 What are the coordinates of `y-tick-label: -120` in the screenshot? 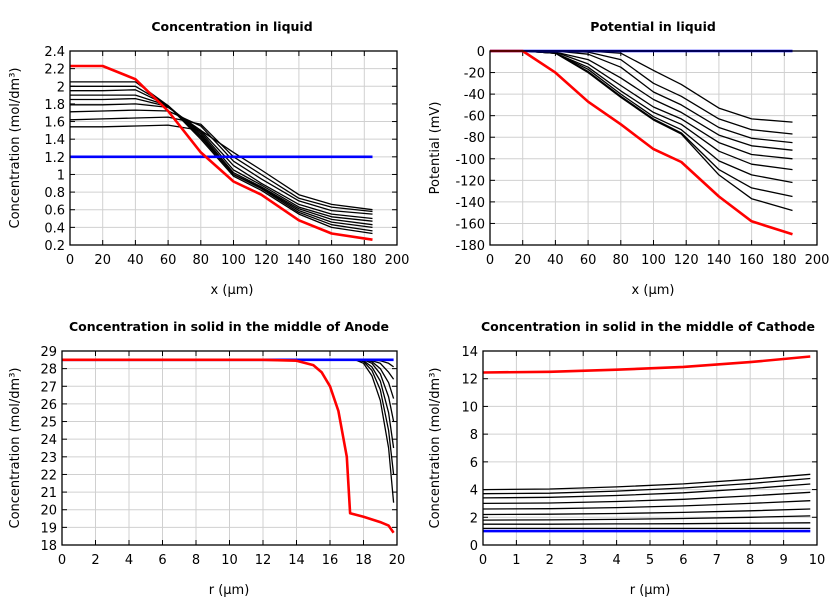 It's located at (470, 181).